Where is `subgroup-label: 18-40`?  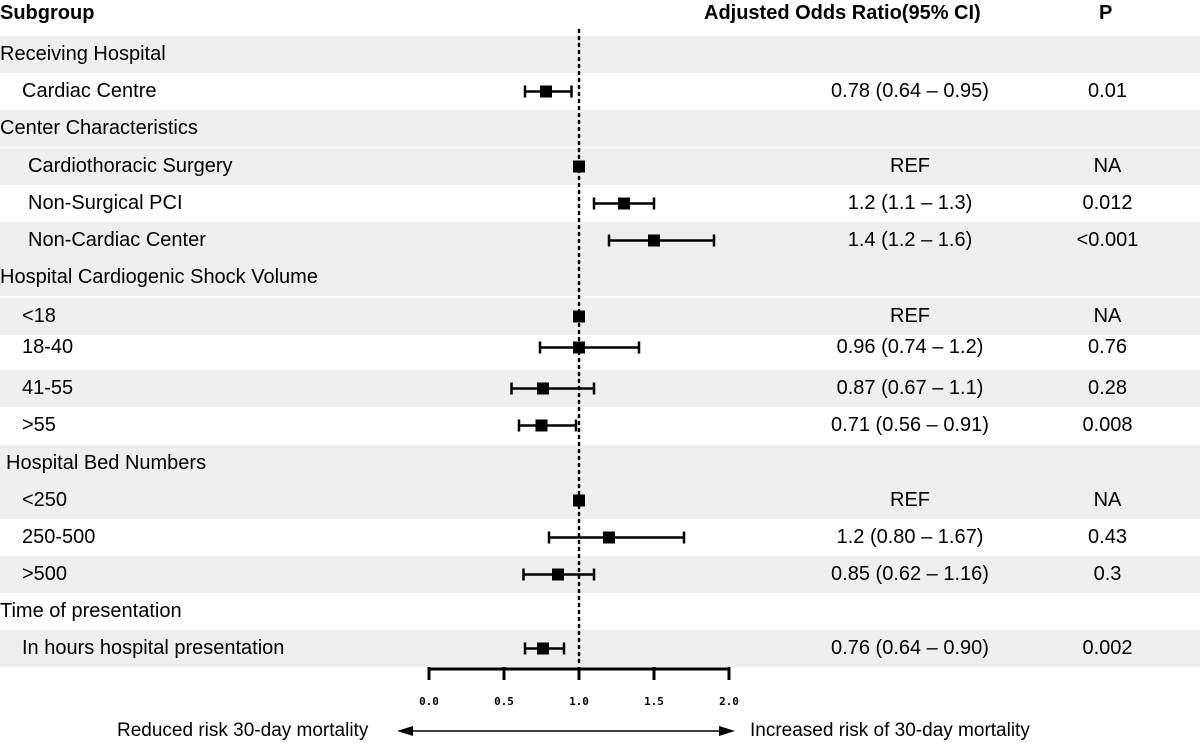 subgroup-label: 18-40 is located at coordinates (48, 347).